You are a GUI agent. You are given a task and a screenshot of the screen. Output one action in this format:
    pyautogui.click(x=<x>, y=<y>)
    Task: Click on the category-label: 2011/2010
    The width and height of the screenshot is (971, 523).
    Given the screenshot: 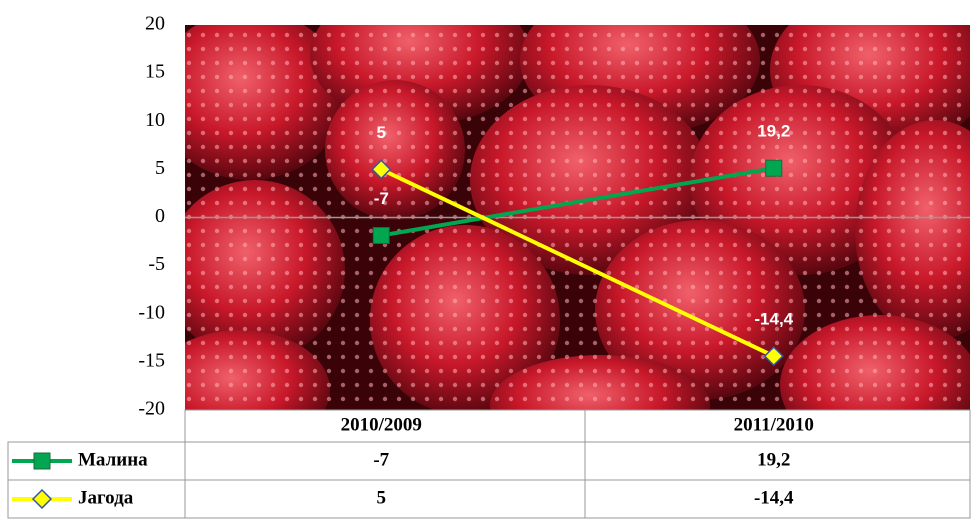 What is the action you would take?
    pyautogui.click(x=774, y=424)
    